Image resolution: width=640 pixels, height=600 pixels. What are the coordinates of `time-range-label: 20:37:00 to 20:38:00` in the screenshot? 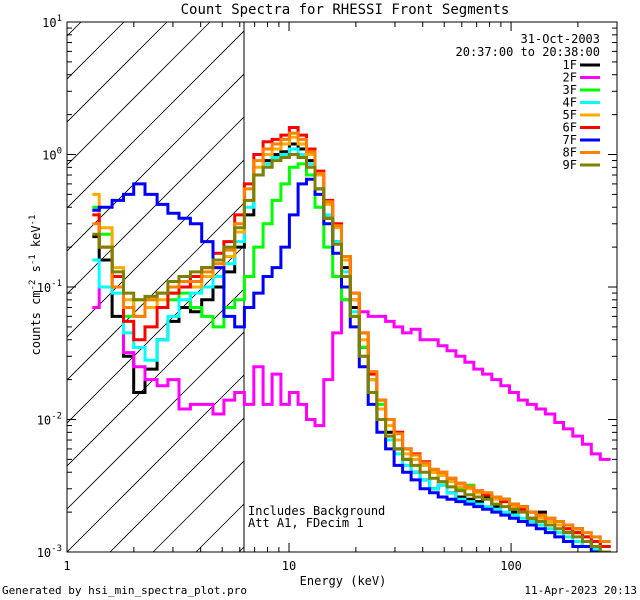 It's located at (528, 52).